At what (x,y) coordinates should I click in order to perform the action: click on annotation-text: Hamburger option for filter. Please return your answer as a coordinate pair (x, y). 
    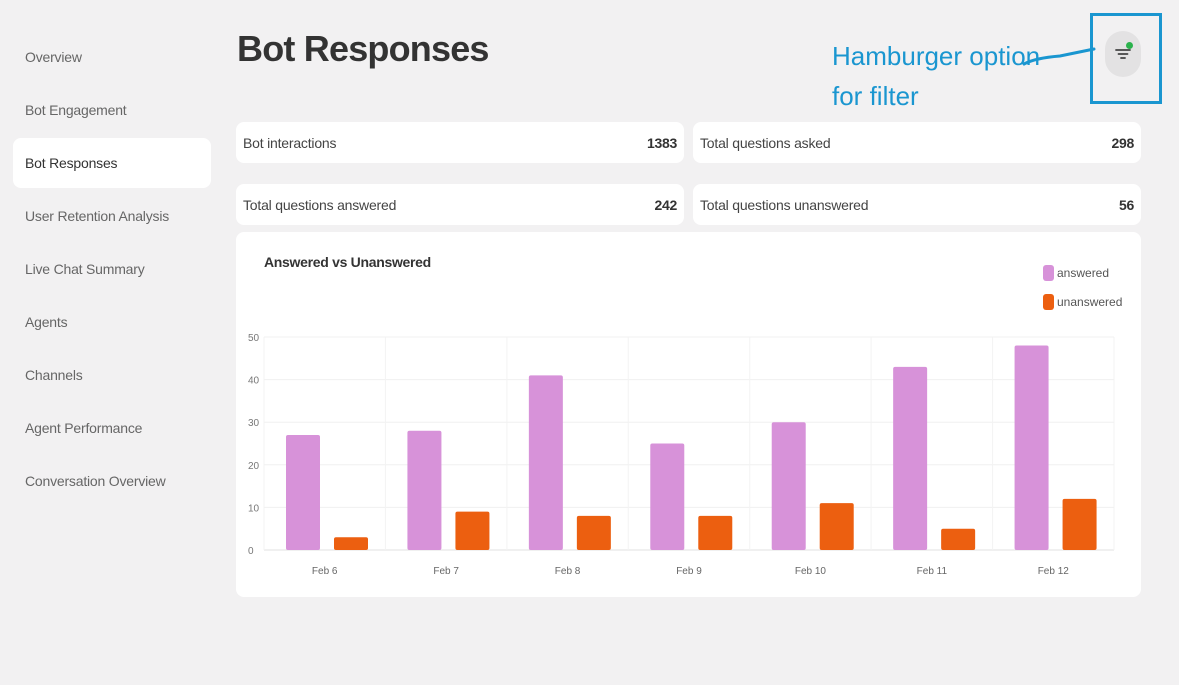
    Looking at the image, I should click on (936, 76).